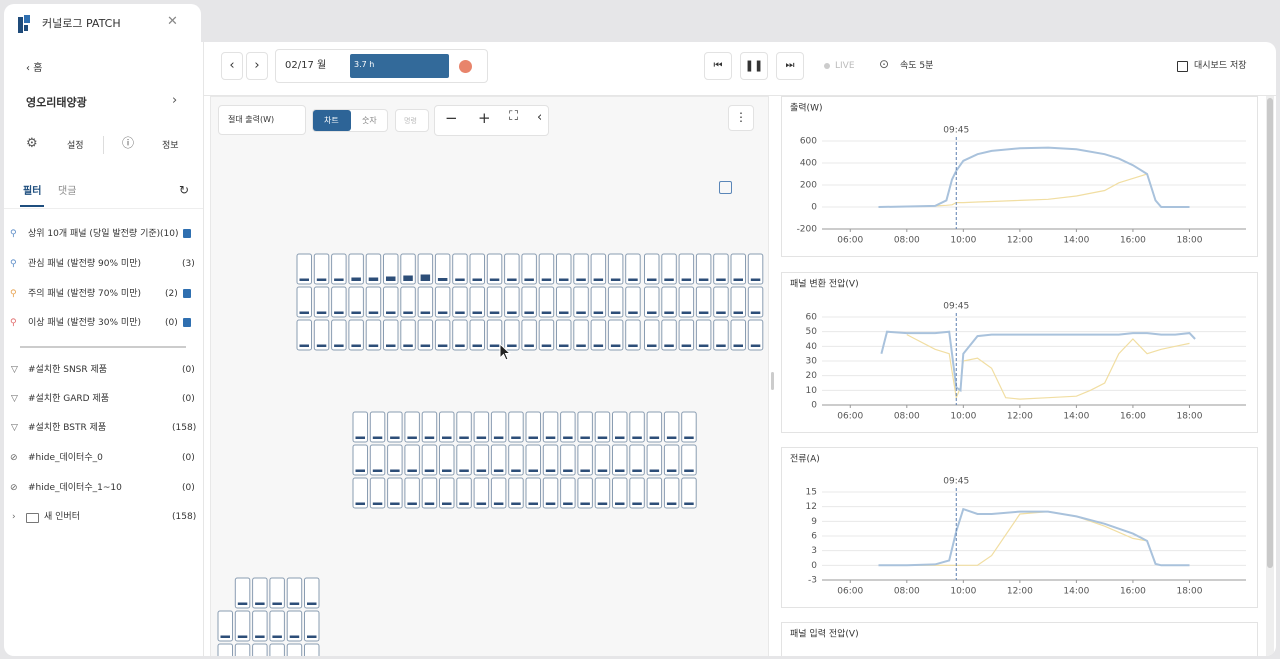 This screenshot has height=659, width=1280. What do you see at coordinates (84, 323) in the screenshot?
I see `filter-label: 이상 패널 (발전량 30% 미만)` at bounding box center [84, 323].